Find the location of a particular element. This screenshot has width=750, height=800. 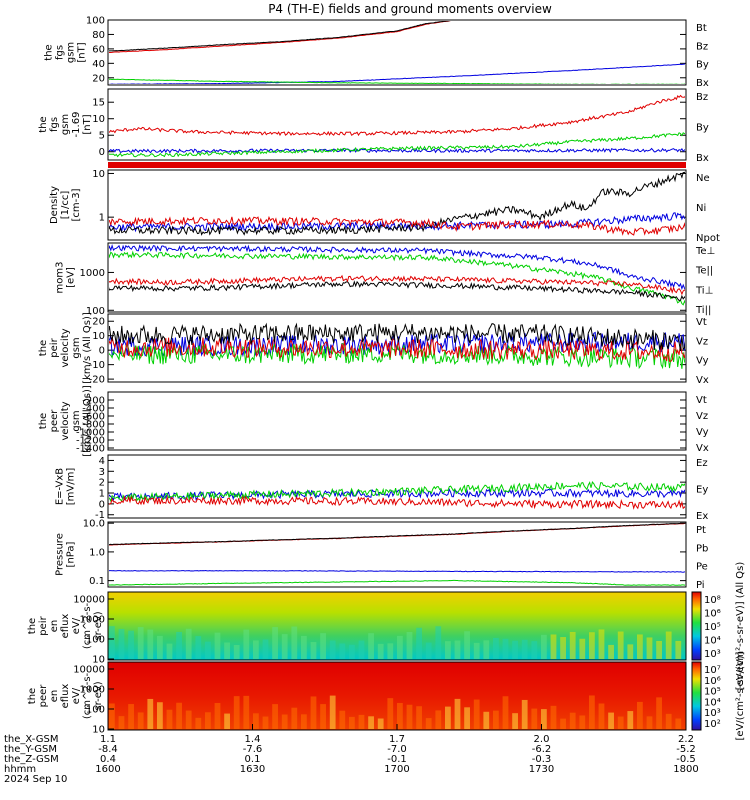

x-tick-label: 1.1 is located at coordinates (108, 739).